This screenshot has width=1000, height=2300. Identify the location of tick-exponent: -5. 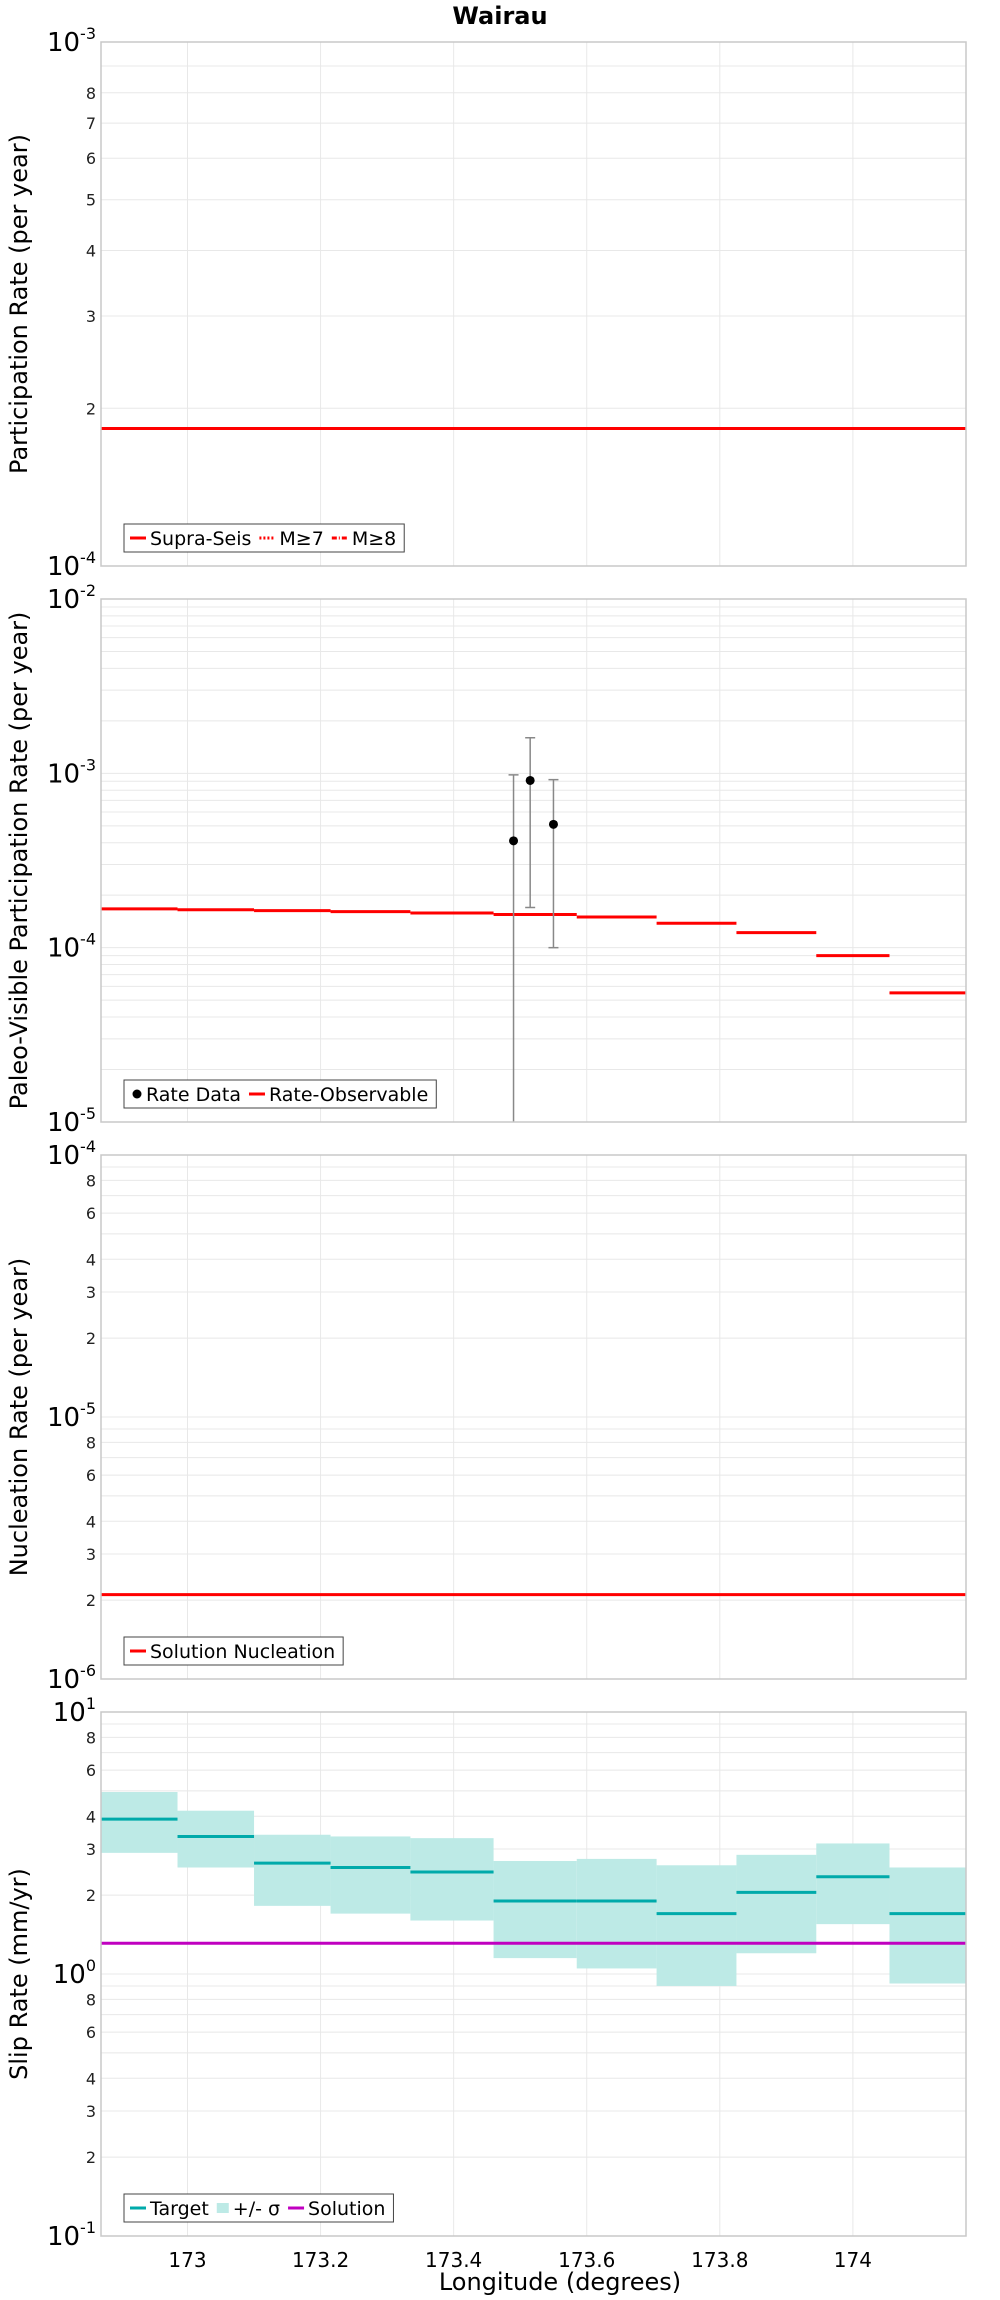
(88, 1408).